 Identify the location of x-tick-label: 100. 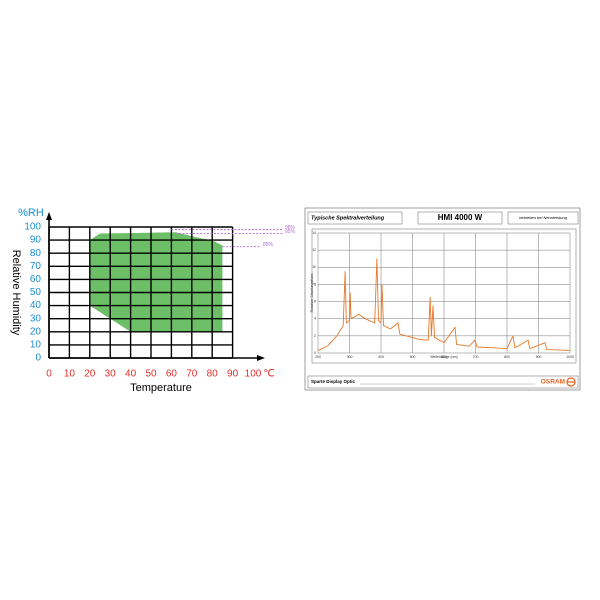
(253, 374).